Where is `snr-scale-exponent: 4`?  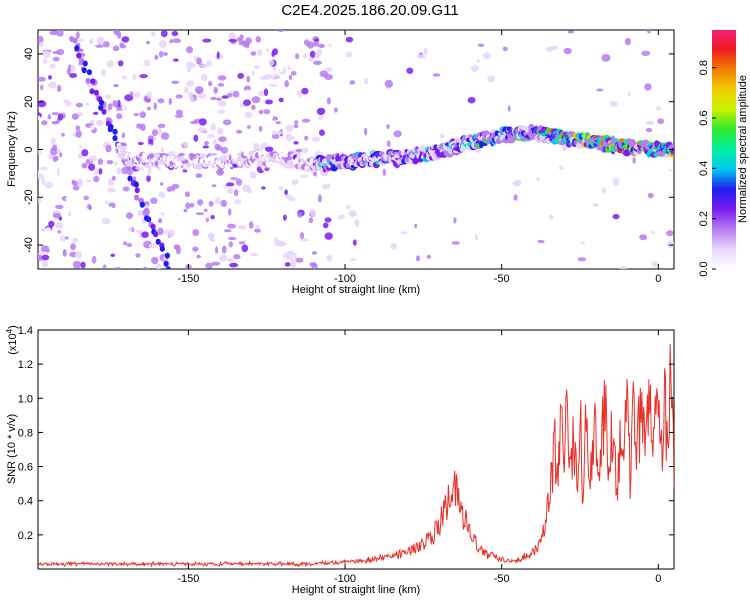
snr-scale-exponent: 4 is located at coordinates (9, 330).